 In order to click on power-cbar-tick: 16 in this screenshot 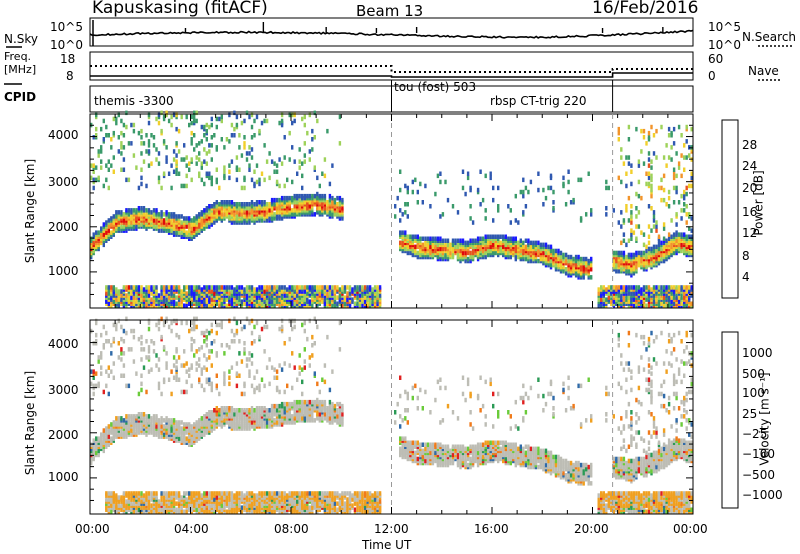, I will do `click(750, 212)`.